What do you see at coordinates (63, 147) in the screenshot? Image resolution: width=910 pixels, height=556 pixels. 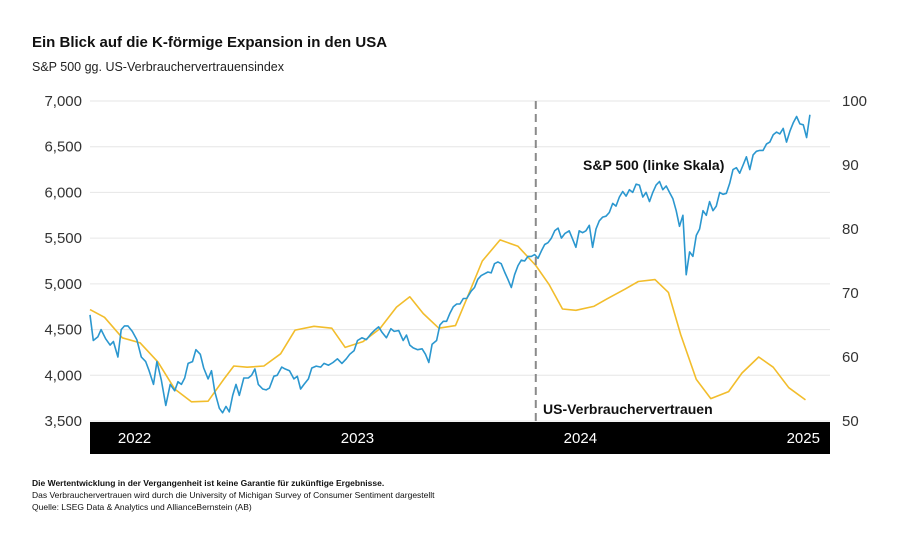 I see `left-tick-label: 6,500` at bounding box center [63, 147].